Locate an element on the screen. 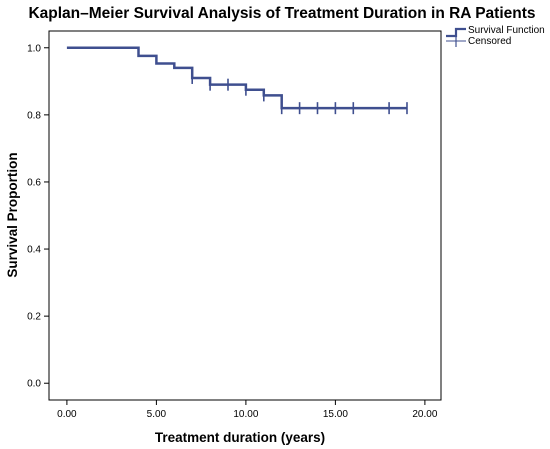  x-tick-label: 5.00 is located at coordinates (157, 414).